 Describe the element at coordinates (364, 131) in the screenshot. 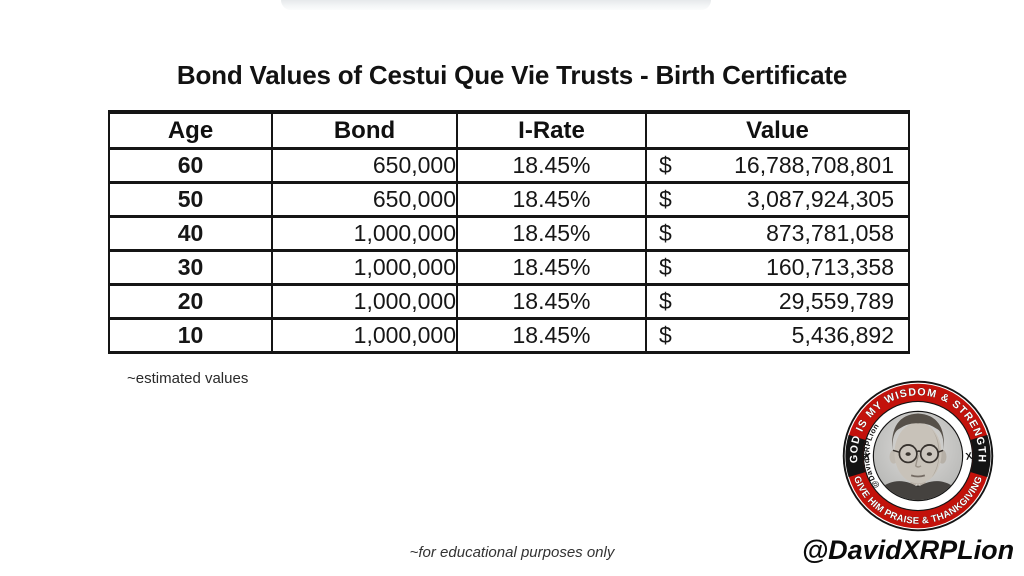

I see `column-header-bond: Bond` at that location.